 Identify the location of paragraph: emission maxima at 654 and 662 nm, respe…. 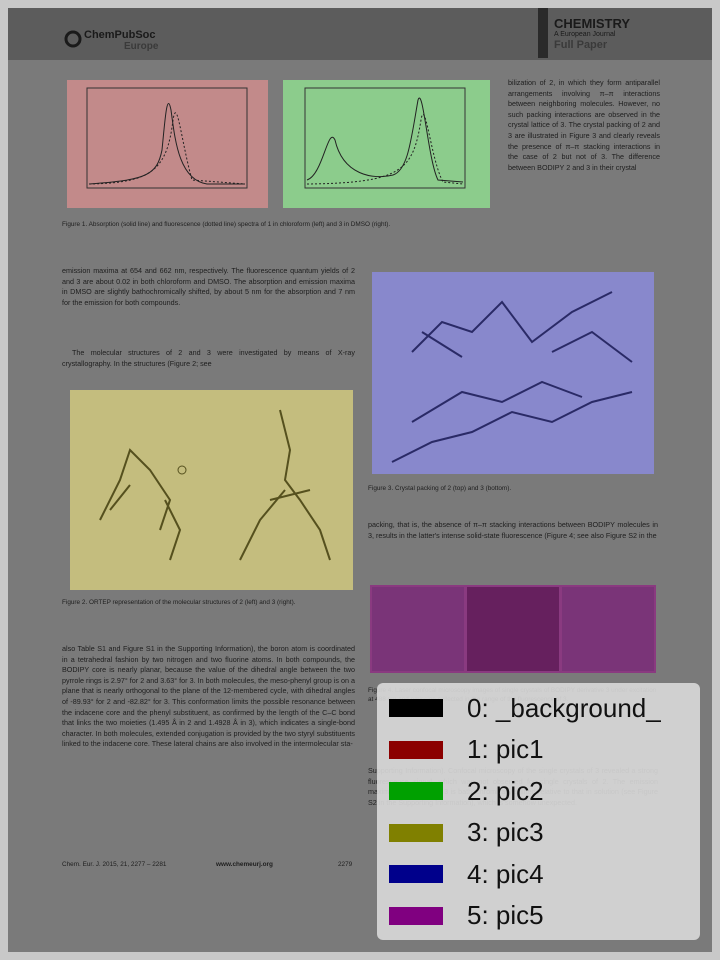
(208, 286).